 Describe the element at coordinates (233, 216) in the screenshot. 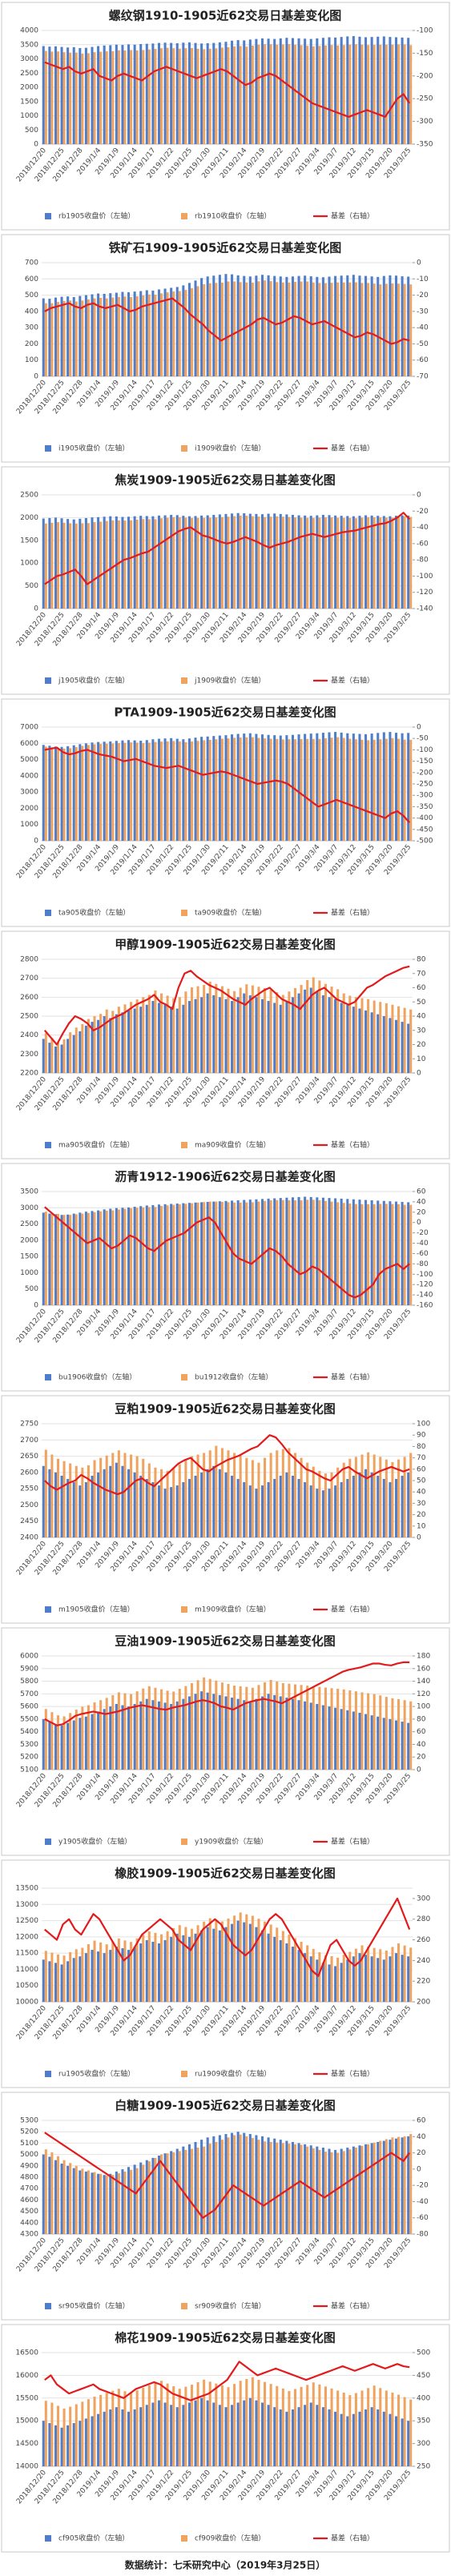

I see `legend-label: rb1910收盘价（左轴）` at that location.